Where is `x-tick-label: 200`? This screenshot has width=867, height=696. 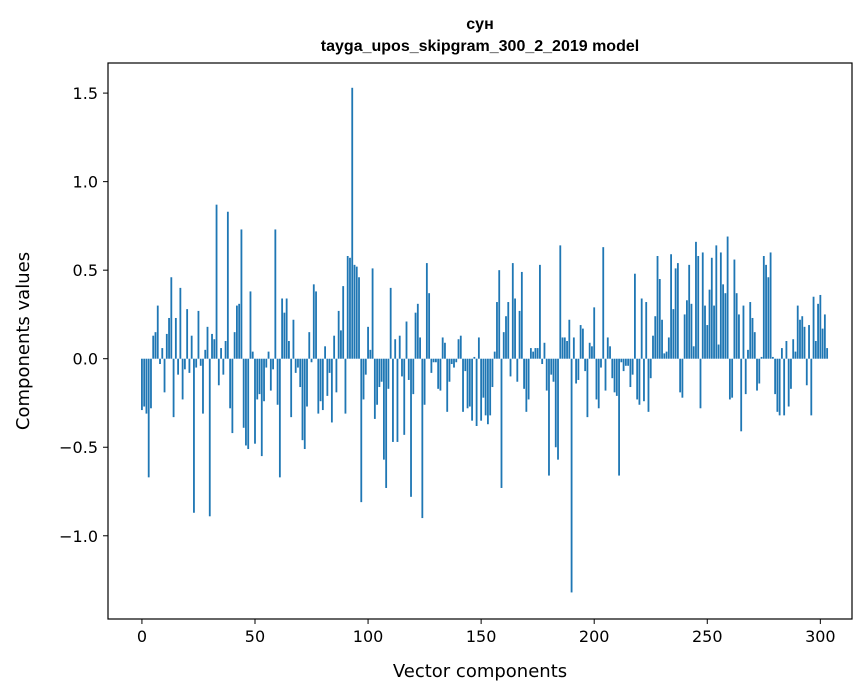 x-tick-label: 200 is located at coordinates (594, 636).